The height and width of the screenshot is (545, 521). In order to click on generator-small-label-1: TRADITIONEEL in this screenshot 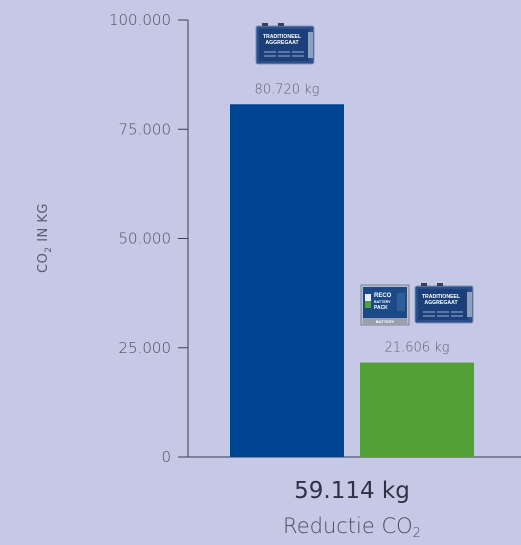, I will do `click(441, 297)`.